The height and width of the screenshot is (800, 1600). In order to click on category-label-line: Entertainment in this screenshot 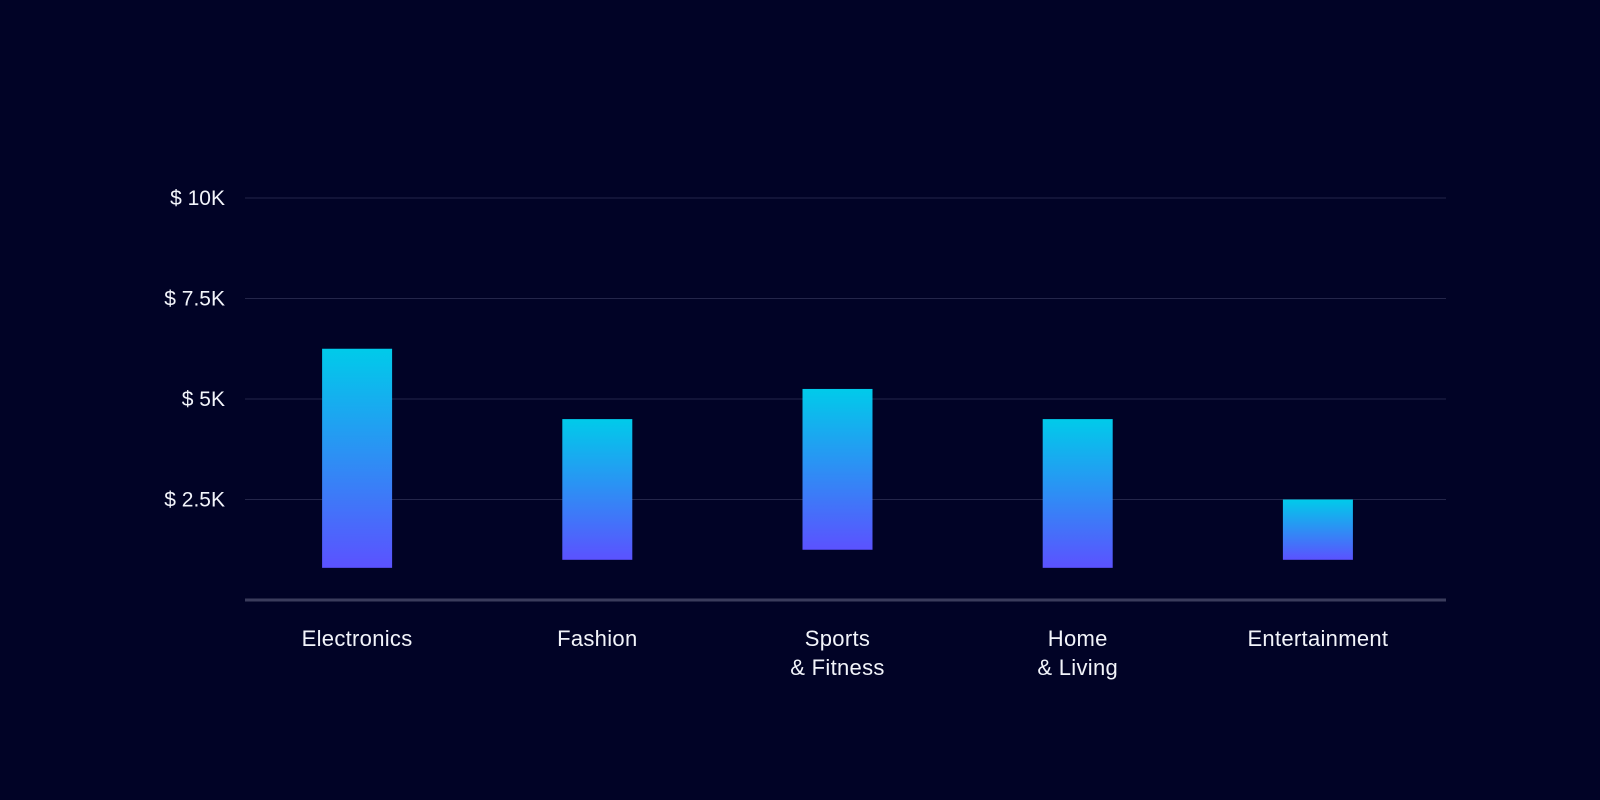, I will do `click(1317, 638)`.